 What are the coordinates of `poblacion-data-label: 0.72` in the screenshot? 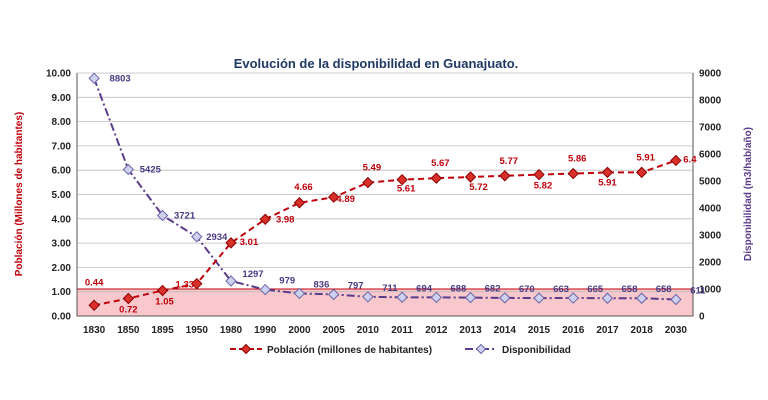 It's located at (128, 310).